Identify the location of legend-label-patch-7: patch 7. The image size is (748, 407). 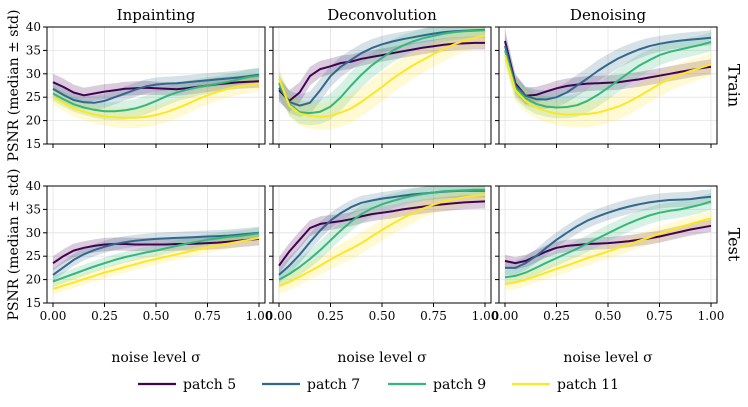
(333, 385).